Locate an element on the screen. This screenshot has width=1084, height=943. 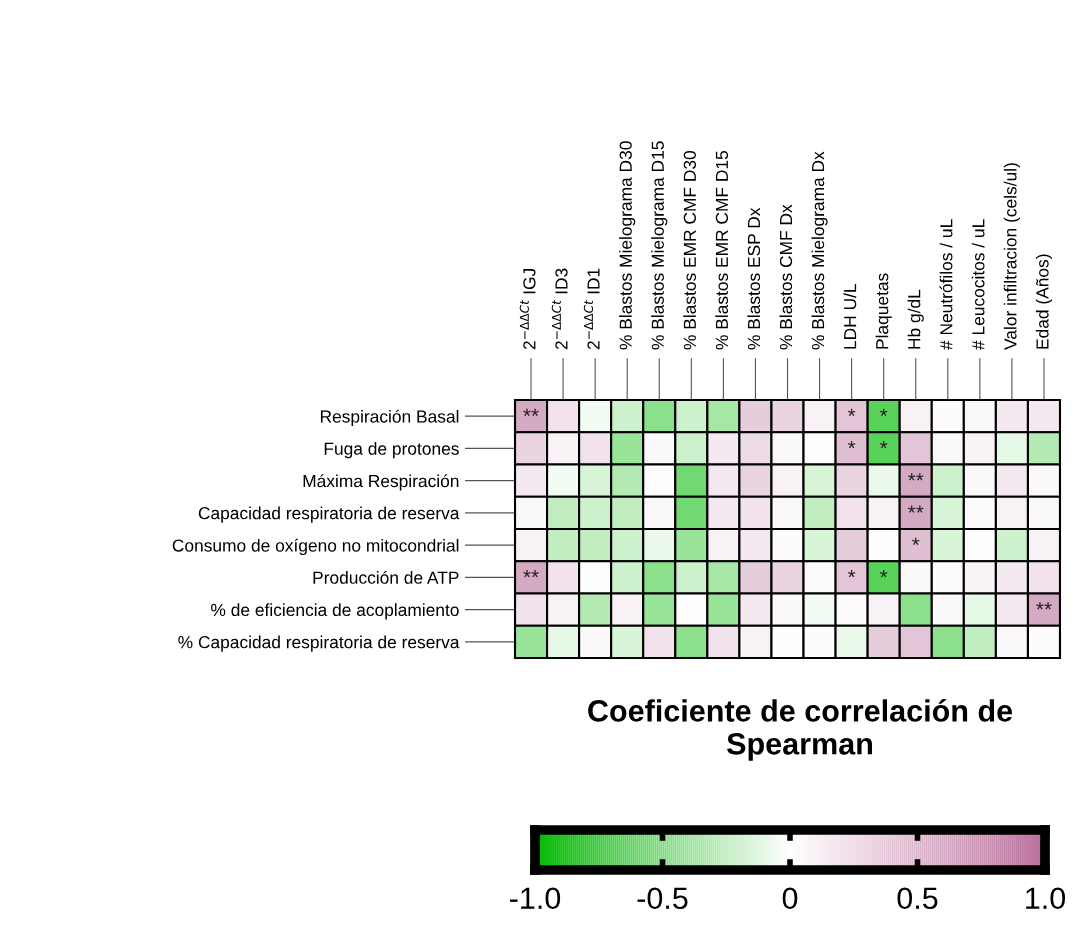
x-tick-label: % Blastos EMR CMF D15 is located at coordinates (722, 250).